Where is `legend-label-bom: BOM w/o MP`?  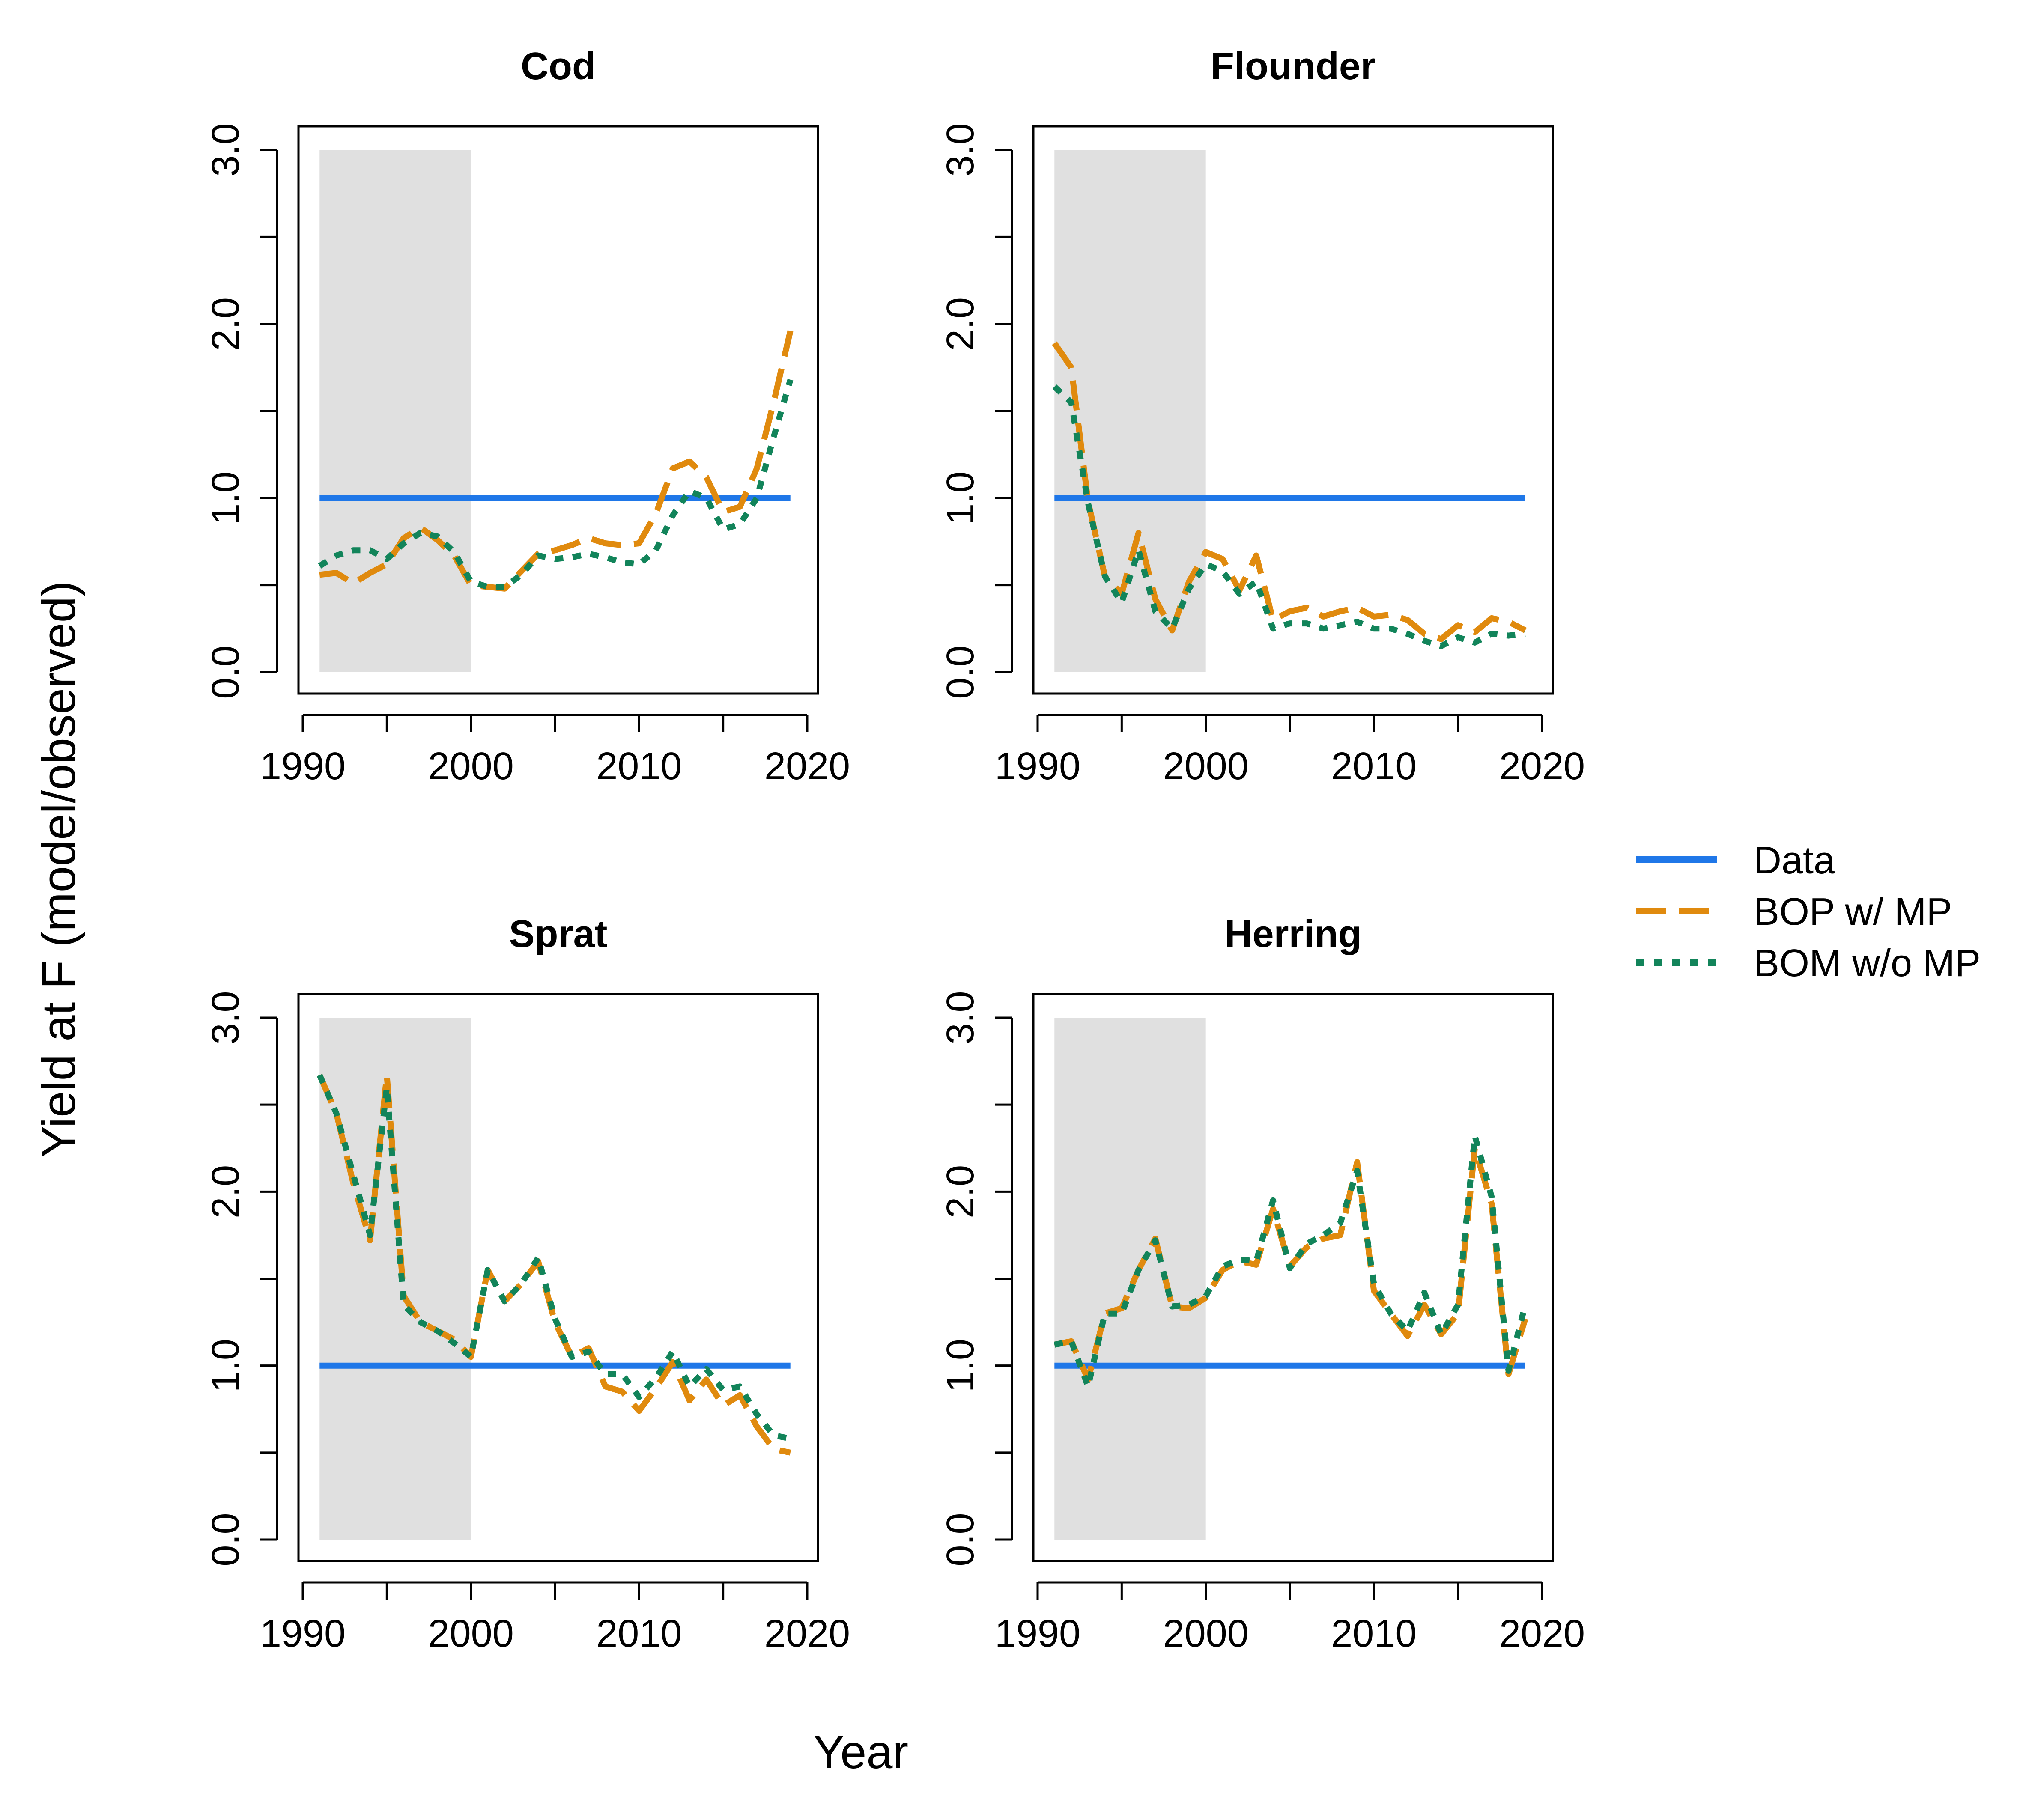 legend-label-bom: BOM w/o MP is located at coordinates (1867, 964).